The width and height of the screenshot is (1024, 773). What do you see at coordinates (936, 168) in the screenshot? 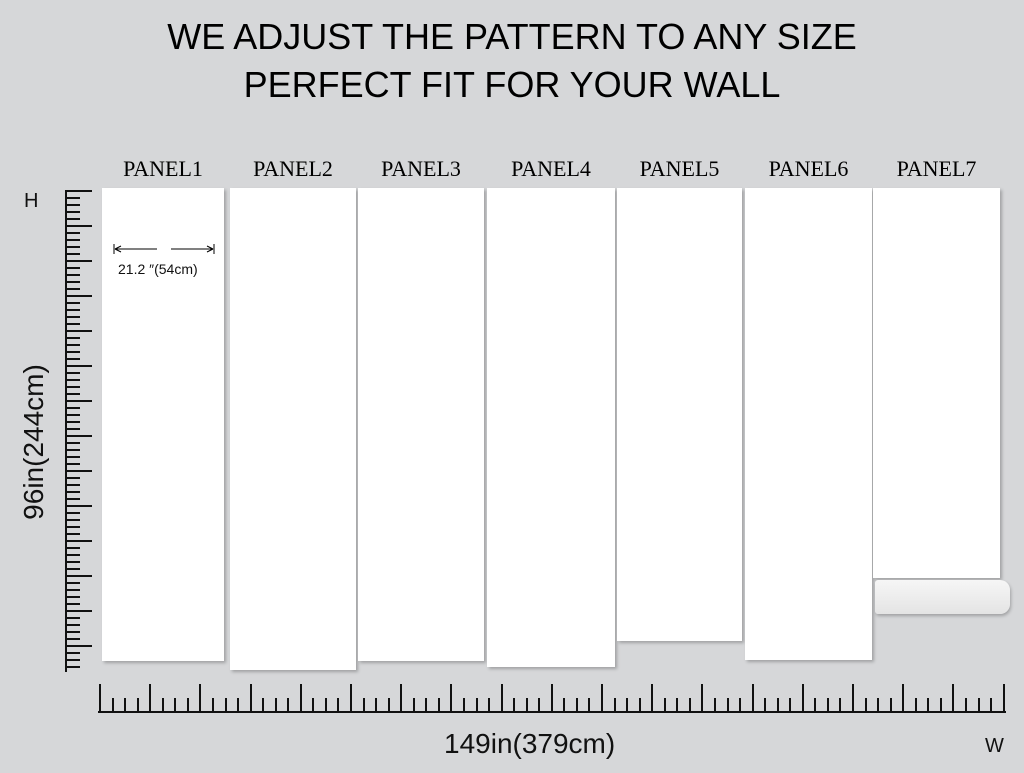
I see `panel-label: PANEL7` at bounding box center [936, 168].